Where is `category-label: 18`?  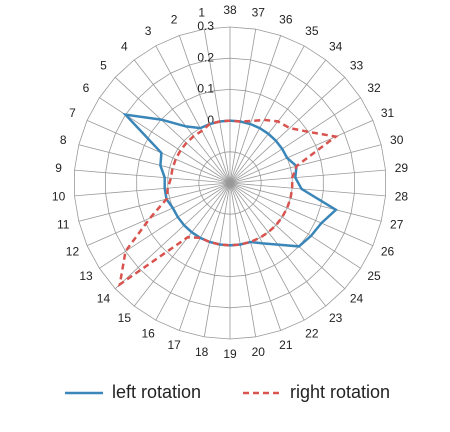
category-label: 18 is located at coordinates (202, 352).